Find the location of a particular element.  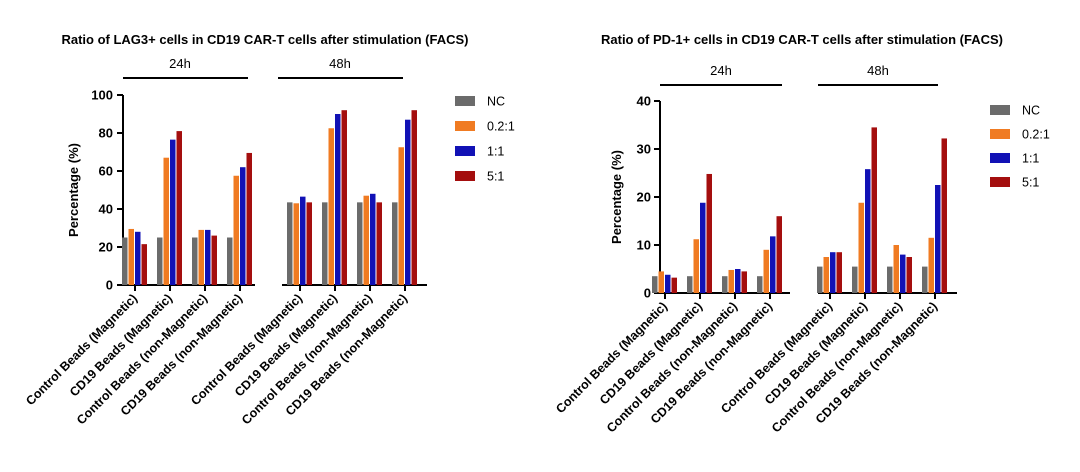

y-tick-label: 80 is located at coordinates (106, 133).